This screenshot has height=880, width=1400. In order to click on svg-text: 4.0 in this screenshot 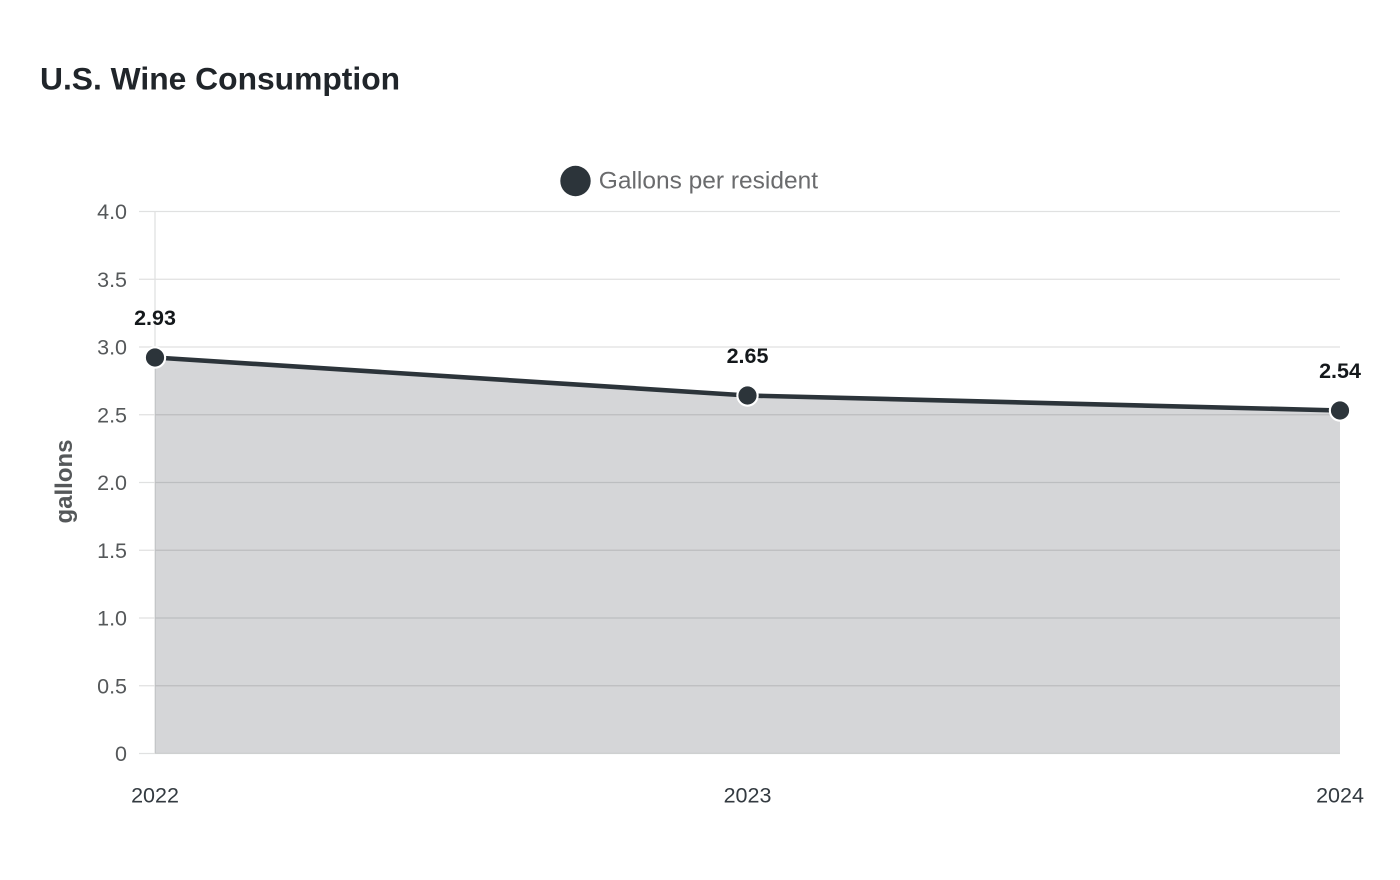, I will do `click(112, 212)`.